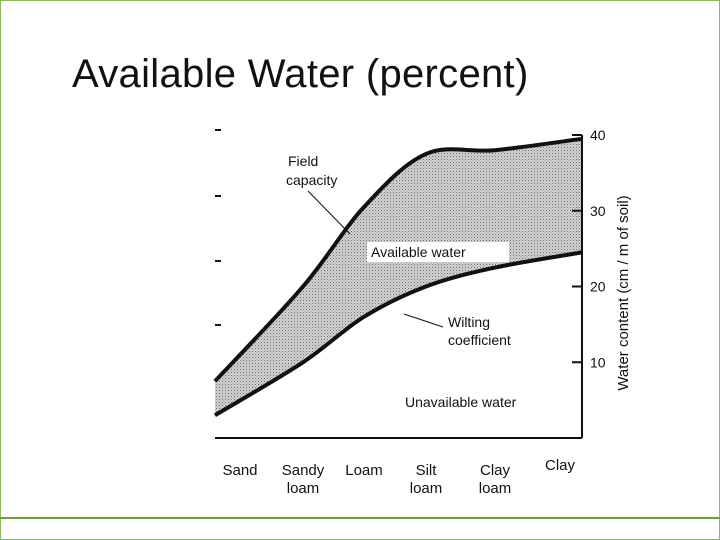  Describe the element at coordinates (589, 248) in the screenshot. I see `y-ticks: 10 20 30 40` at that location.